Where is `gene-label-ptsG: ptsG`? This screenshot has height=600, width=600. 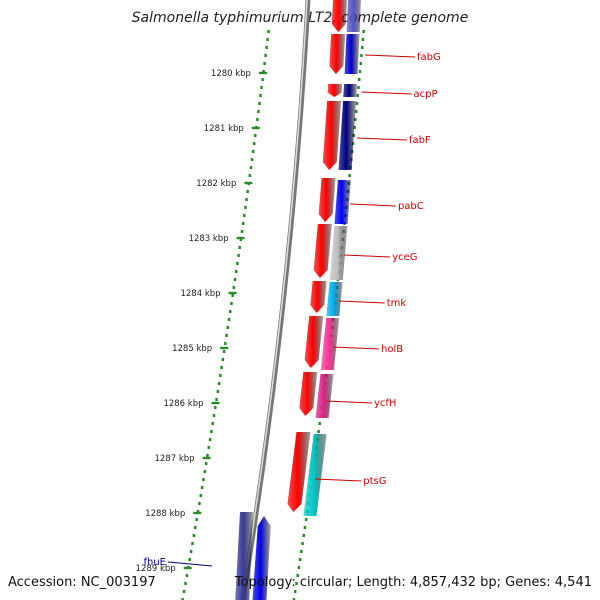 gene-label-ptsG: ptsG is located at coordinates (374, 481).